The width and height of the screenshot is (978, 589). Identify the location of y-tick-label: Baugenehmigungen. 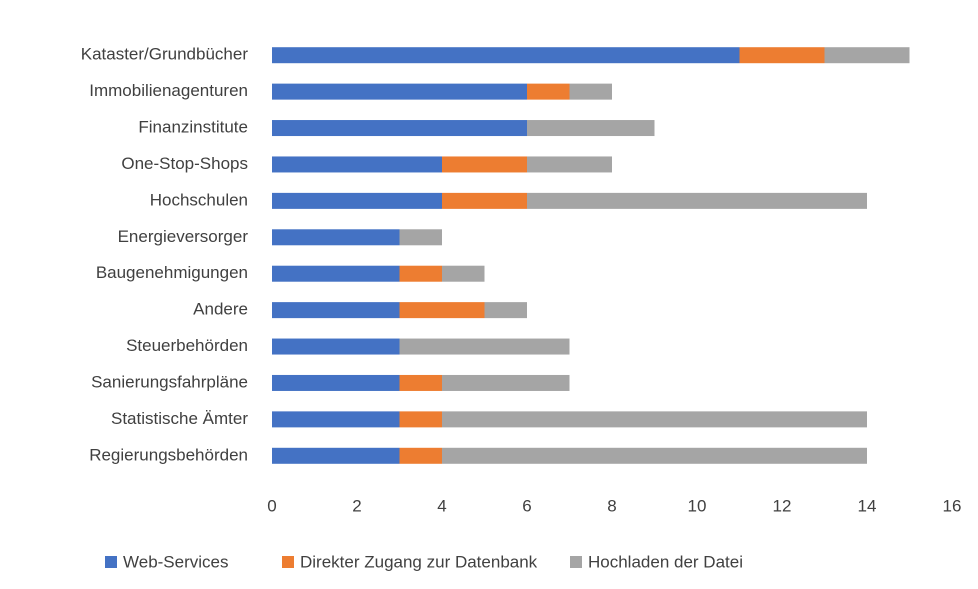
(172, 272).